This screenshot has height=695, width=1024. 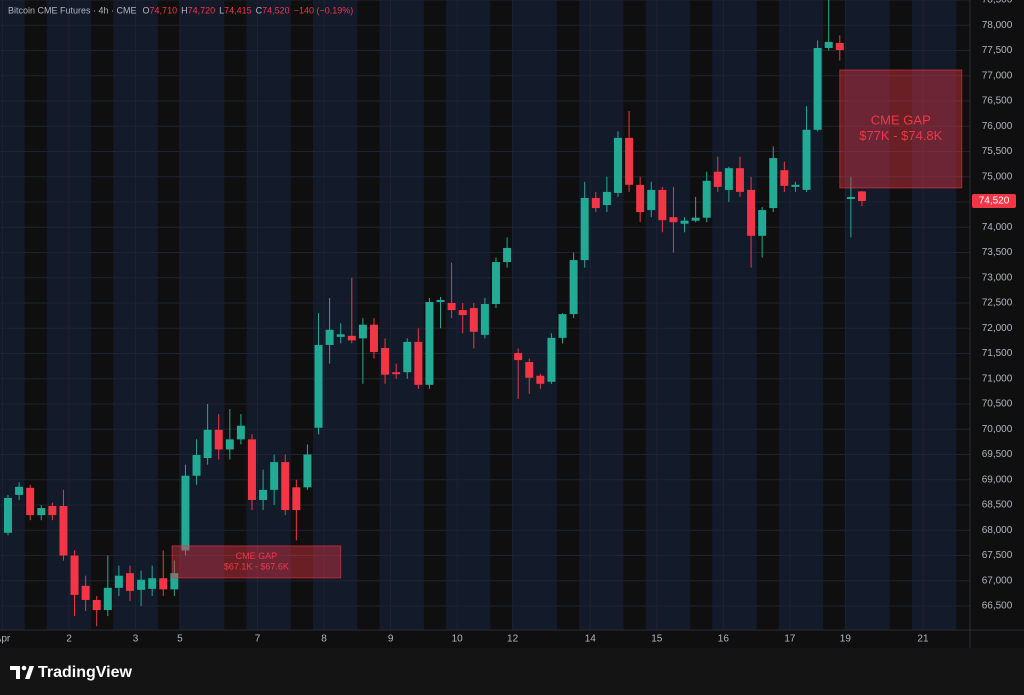 I want to click on x-tick-label: 10, so click(x=458, y=639).